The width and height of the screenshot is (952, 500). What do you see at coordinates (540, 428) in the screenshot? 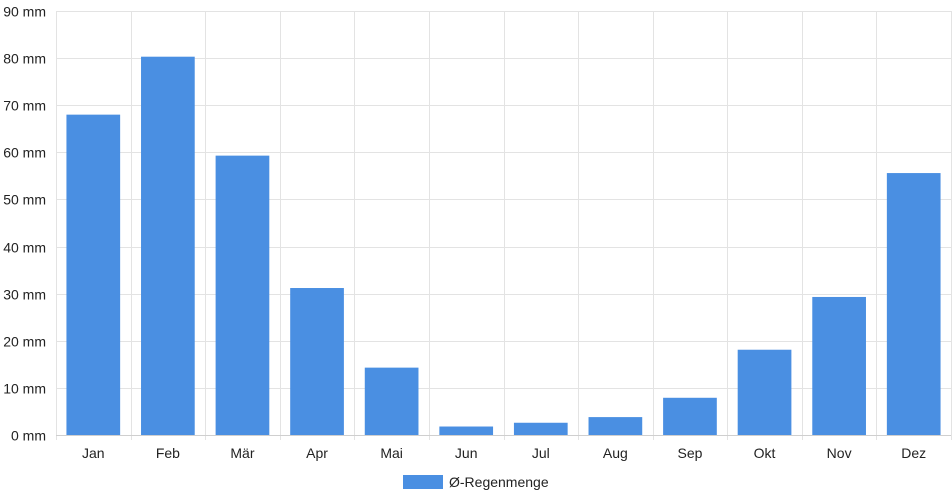
I see `bar-jul` at bounding box center [540, 428].